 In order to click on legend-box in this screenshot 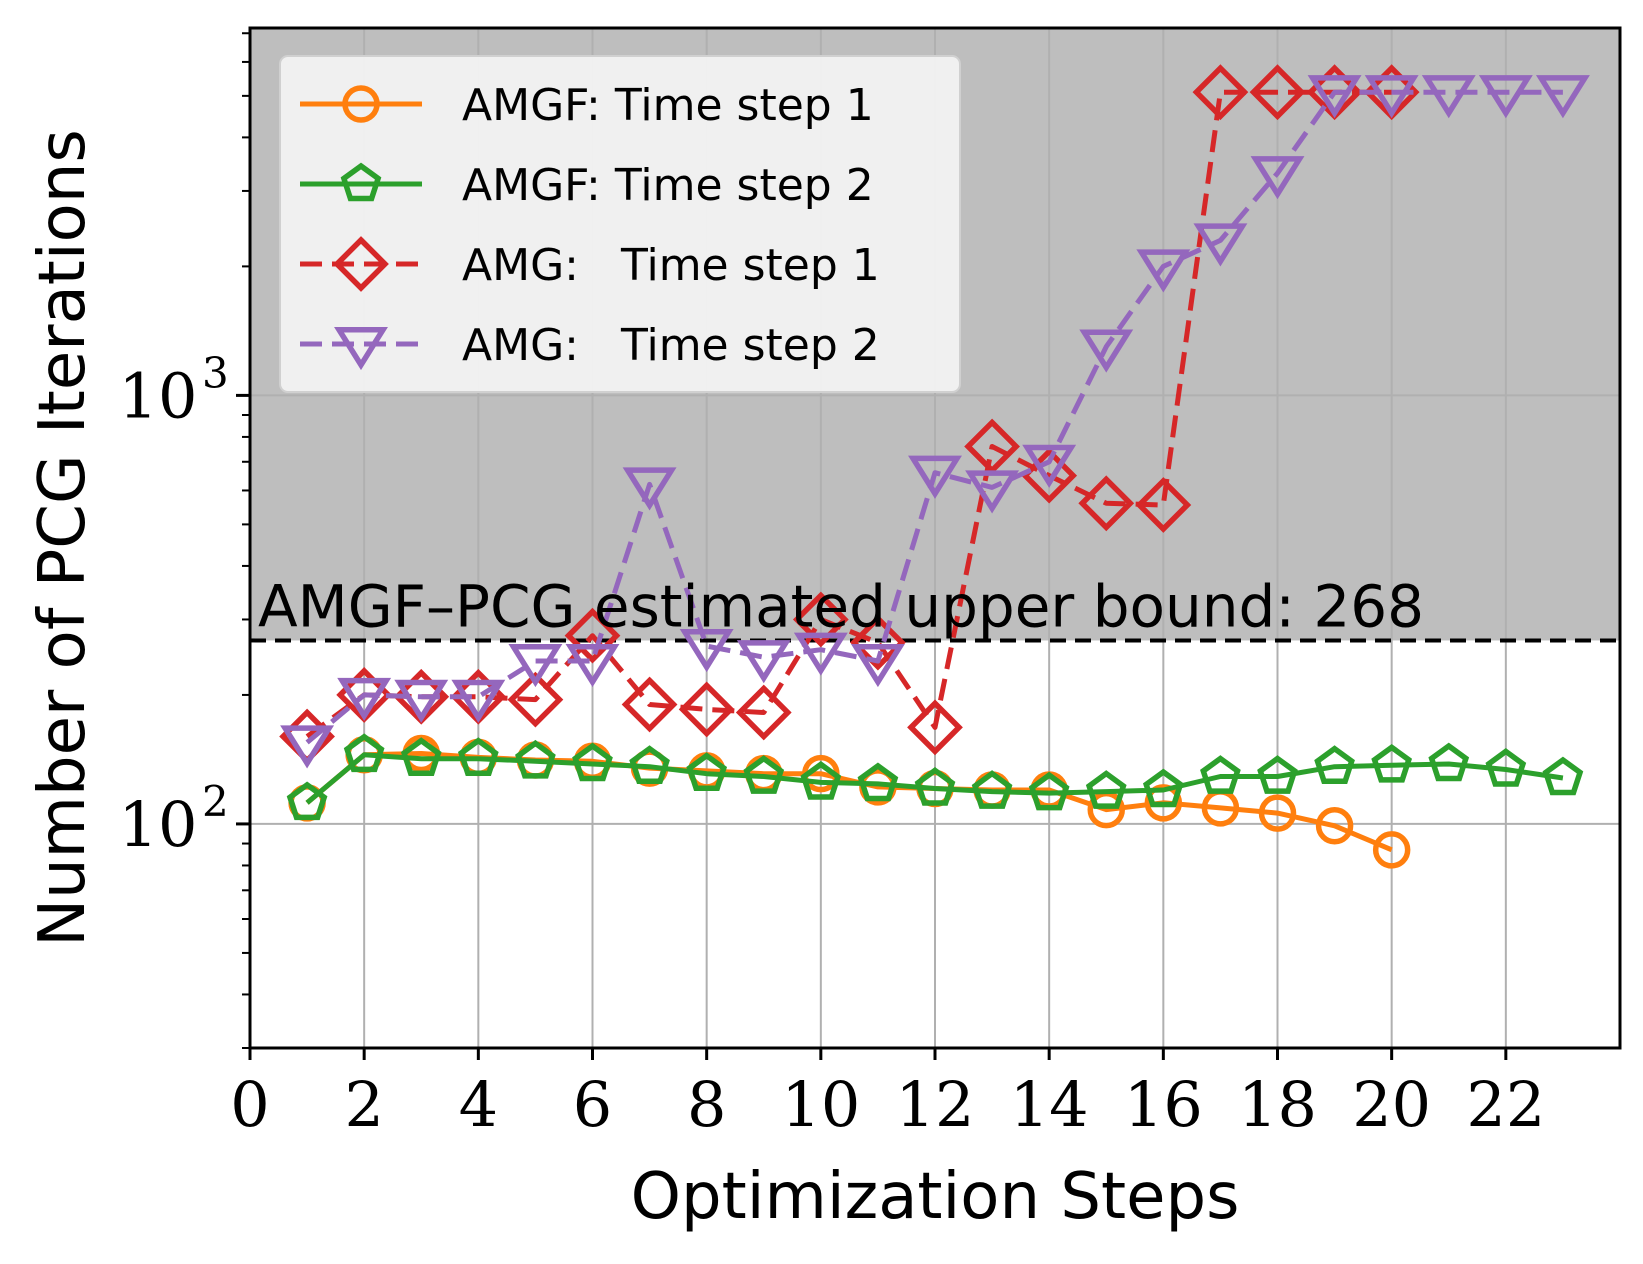, I will do `click(620, 224)`.